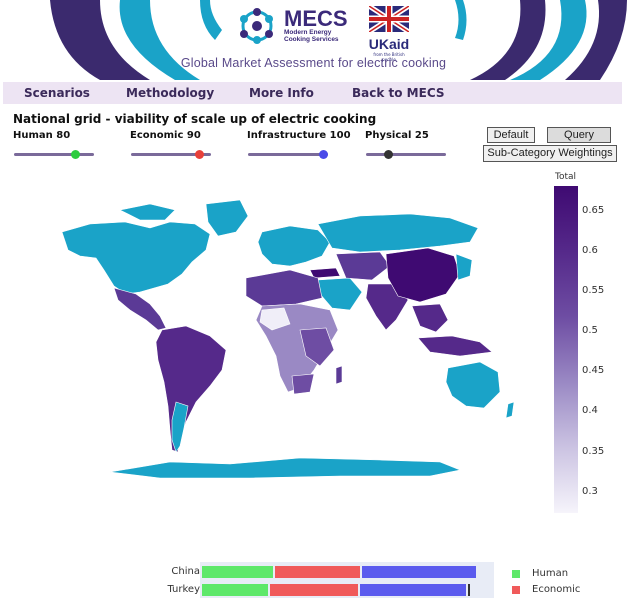  Describe the element at coordinates (284, 288) in the screenshot. I see `map-north-africa` at that location.